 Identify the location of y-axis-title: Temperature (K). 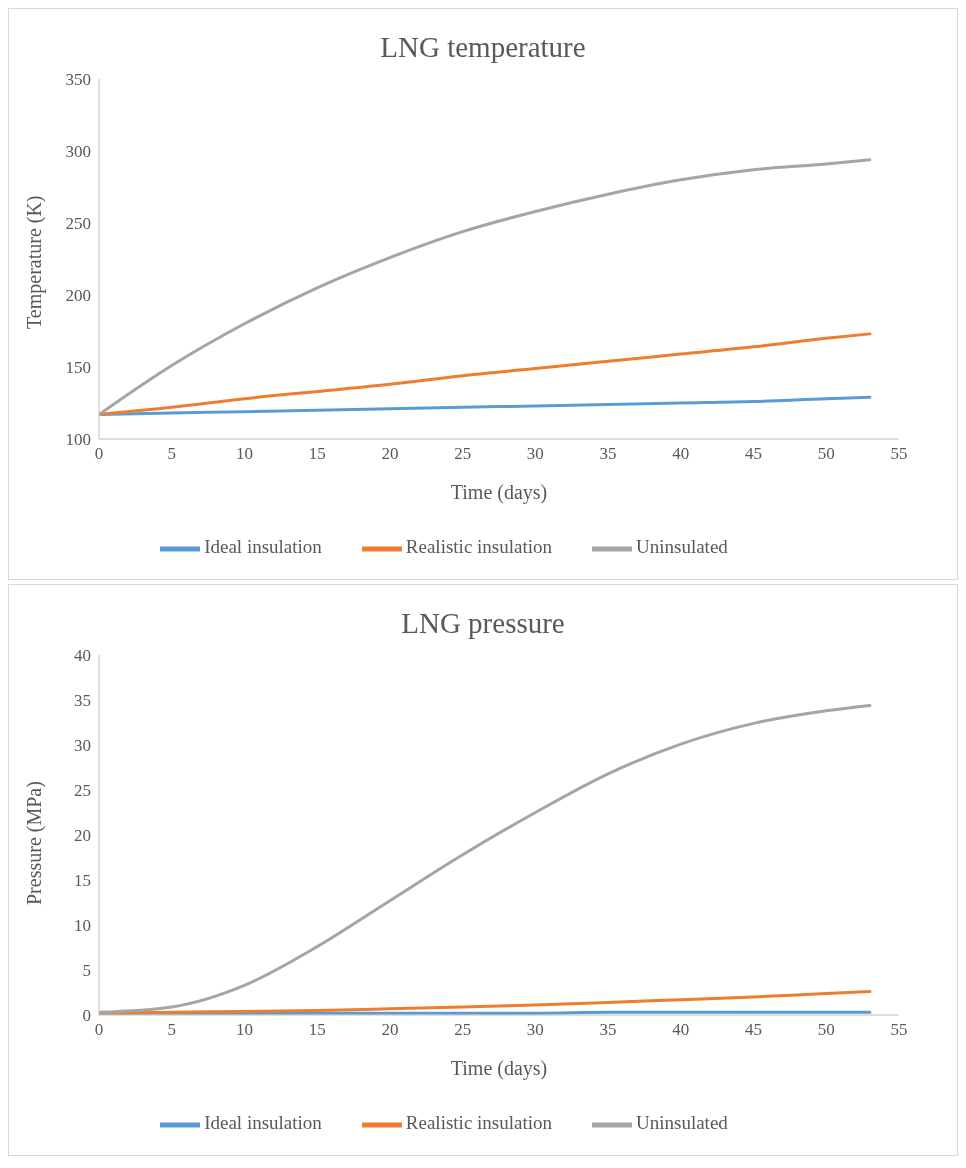
(35, 262).